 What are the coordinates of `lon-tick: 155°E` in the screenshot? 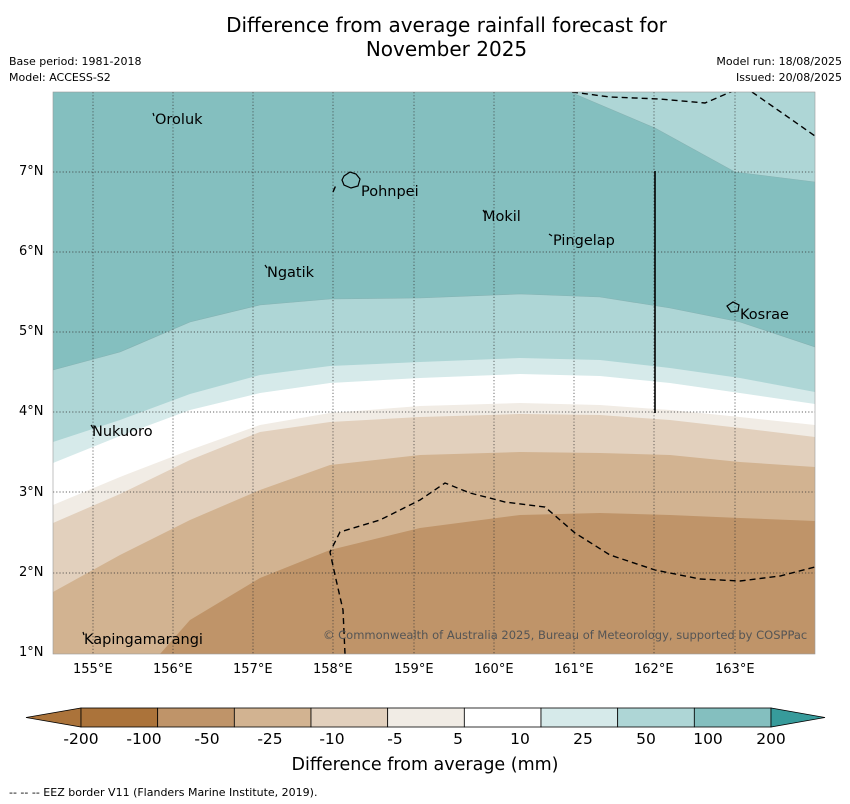 It's located at (93, 669).